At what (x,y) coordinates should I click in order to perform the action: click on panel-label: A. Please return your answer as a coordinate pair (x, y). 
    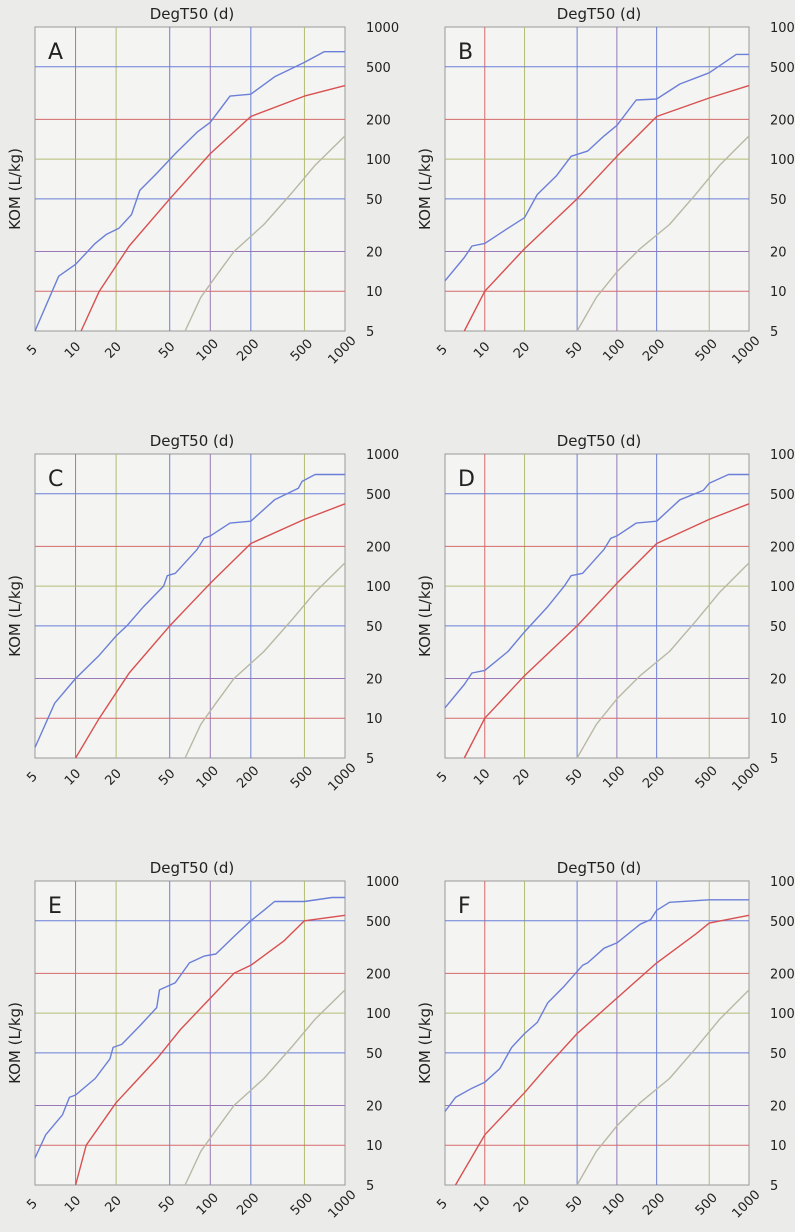
    Looking at the image, I should click on (55, 52).